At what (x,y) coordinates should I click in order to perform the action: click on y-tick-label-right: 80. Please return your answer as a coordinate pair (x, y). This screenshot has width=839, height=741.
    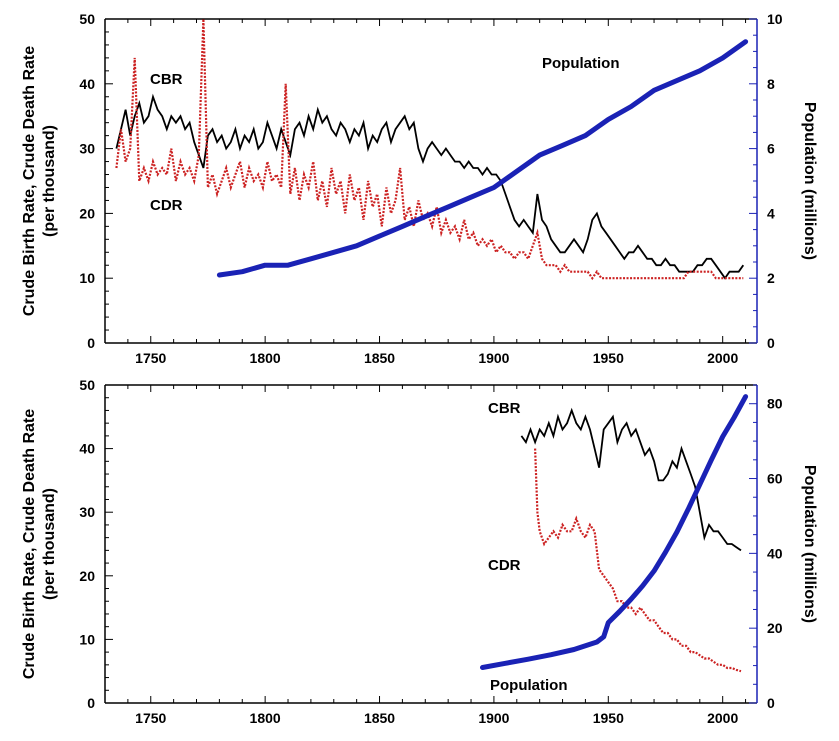
    Looking at the image, I should click on (775, 404).